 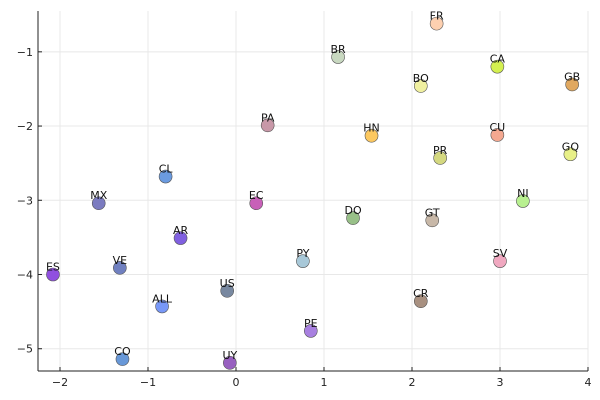 What do you see at coordinates (371, 128) in the screenshot?
I see `point-label-hn: HN` at bounding box center [371, 128].